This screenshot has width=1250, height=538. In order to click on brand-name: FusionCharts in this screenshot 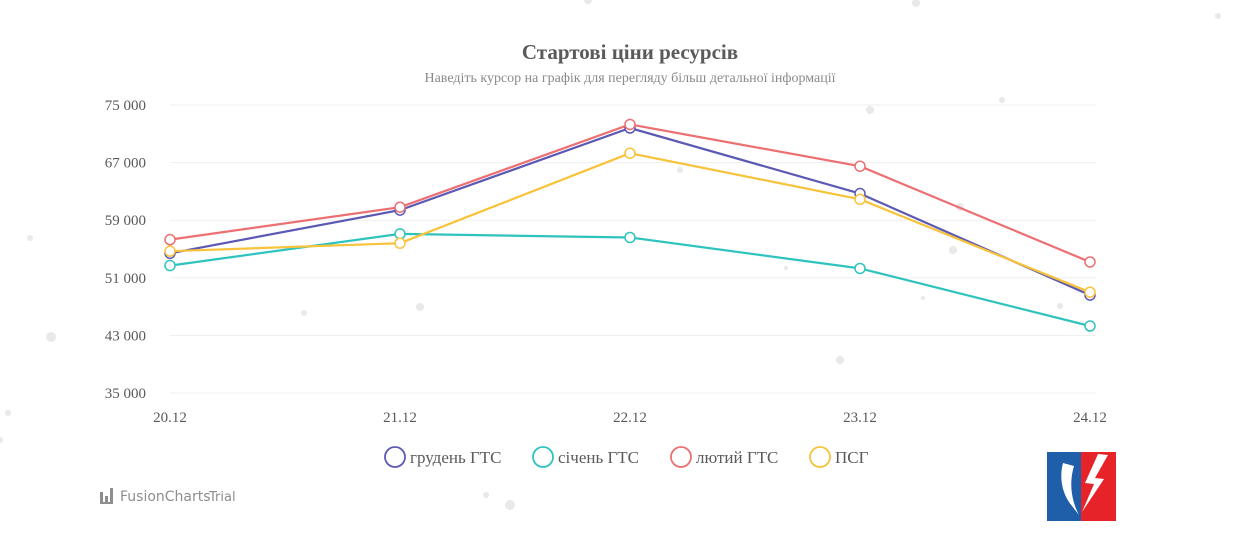, I will do `click(165, 497)`.